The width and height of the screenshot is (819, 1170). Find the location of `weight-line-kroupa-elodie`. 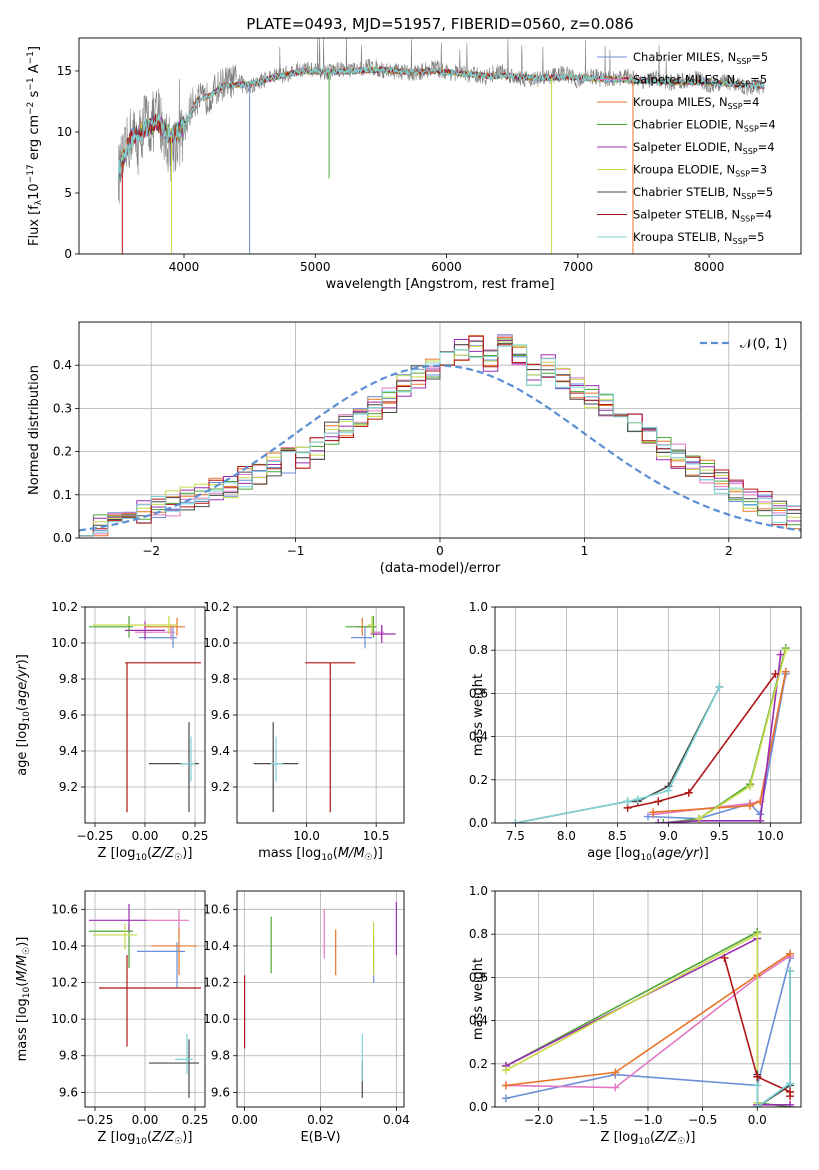

weight-line-kroupa-elodie is located at coordinates (632, 1017).